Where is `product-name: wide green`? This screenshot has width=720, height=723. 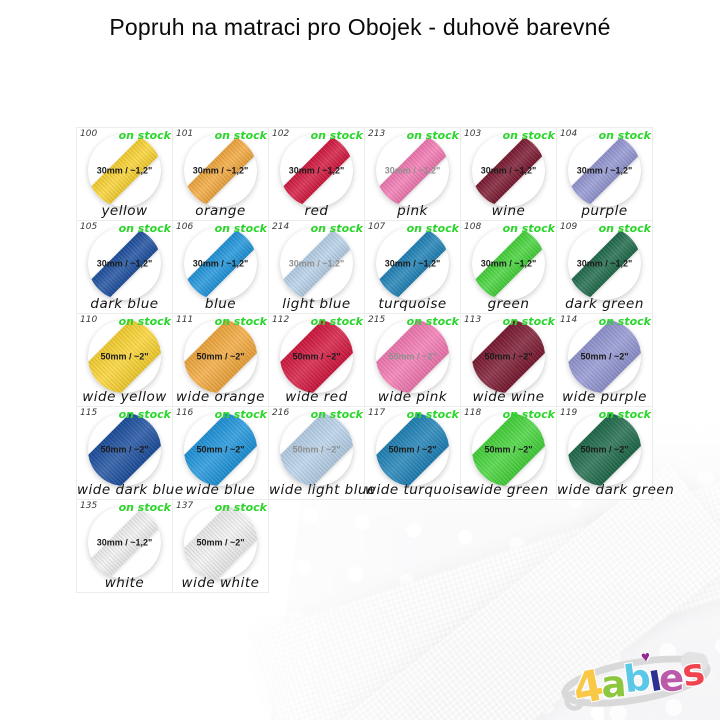 product-name: wide green is located at coordinates (508, 490).